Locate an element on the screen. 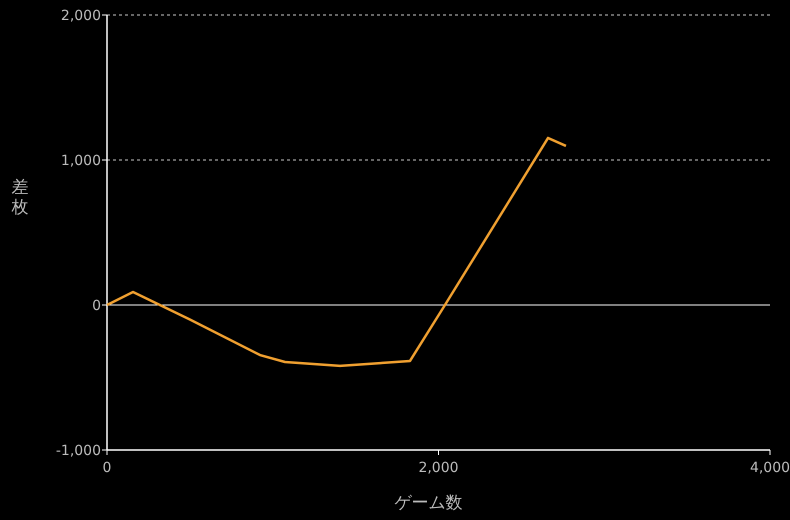 This screenshot has width=790, height=520. x-tick-label: 2,000 is located at coordinates (438, 468).